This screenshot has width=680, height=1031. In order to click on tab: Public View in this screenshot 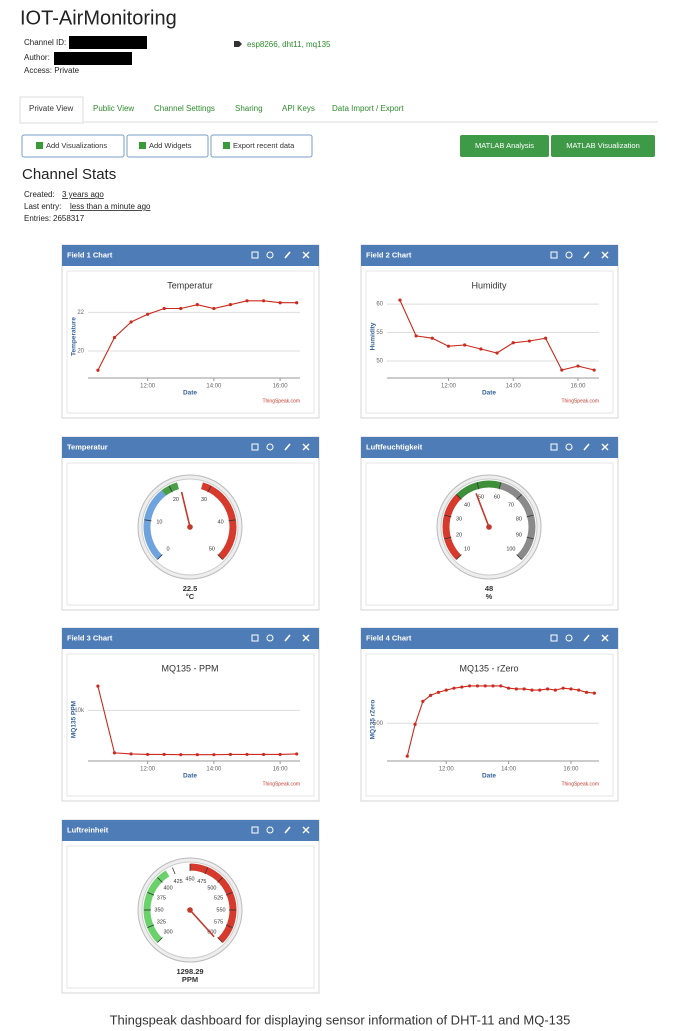, I will do `click(113, 108)`.